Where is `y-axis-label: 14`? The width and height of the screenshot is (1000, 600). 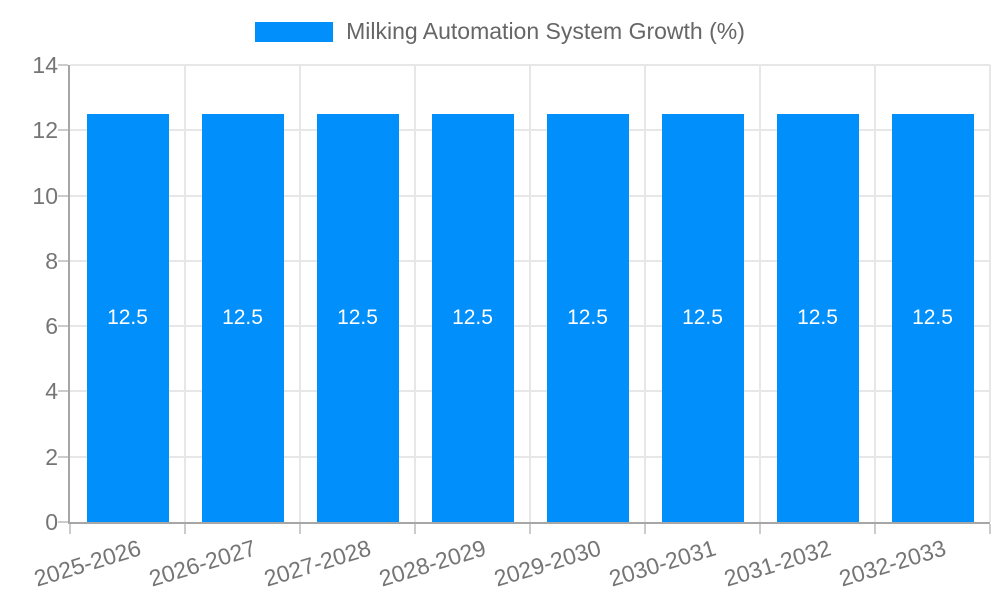 y-axis-label: 14 is located at coordinates (45, 65).